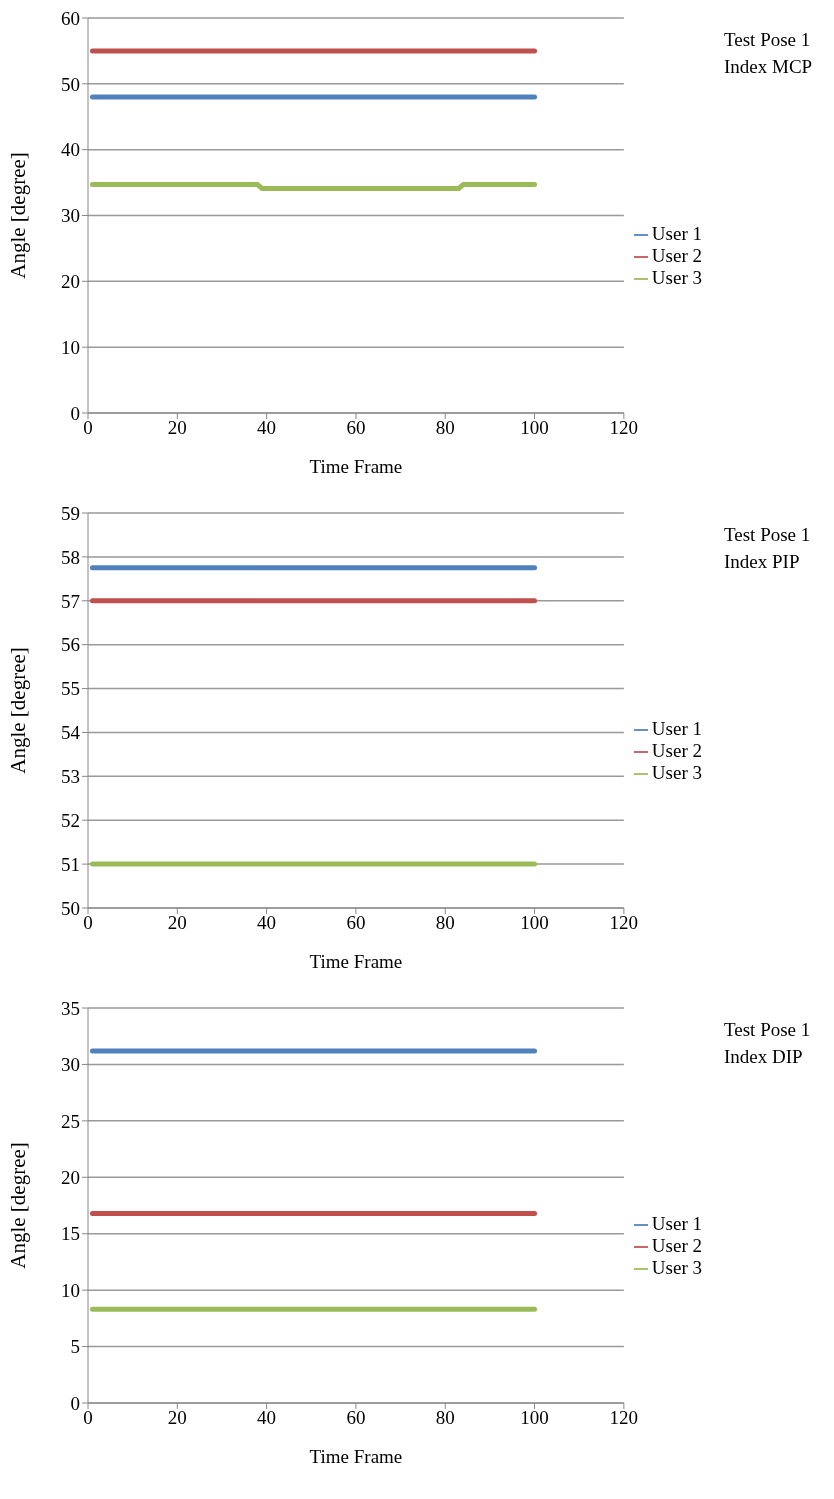 The image size is (834, 1499). What do you see at coordinates (70, 150) in the screenshot?
I see `y-tick-label: 40` at bounding box center [70, 150].